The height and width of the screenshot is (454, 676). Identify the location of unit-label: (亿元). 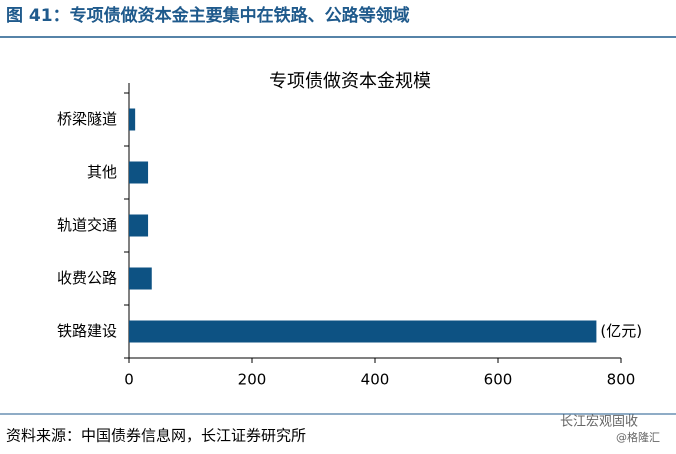
(621, 331).